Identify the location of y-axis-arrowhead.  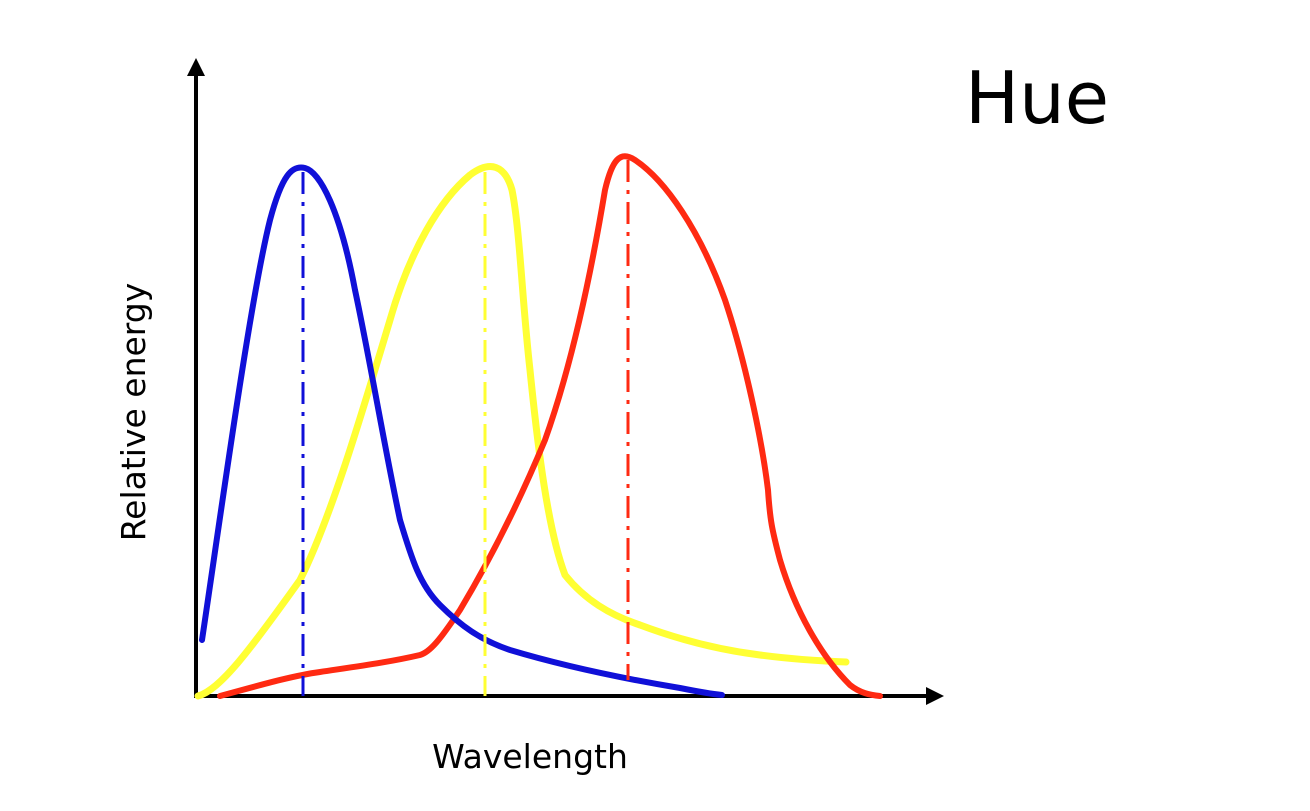
(196, 67).